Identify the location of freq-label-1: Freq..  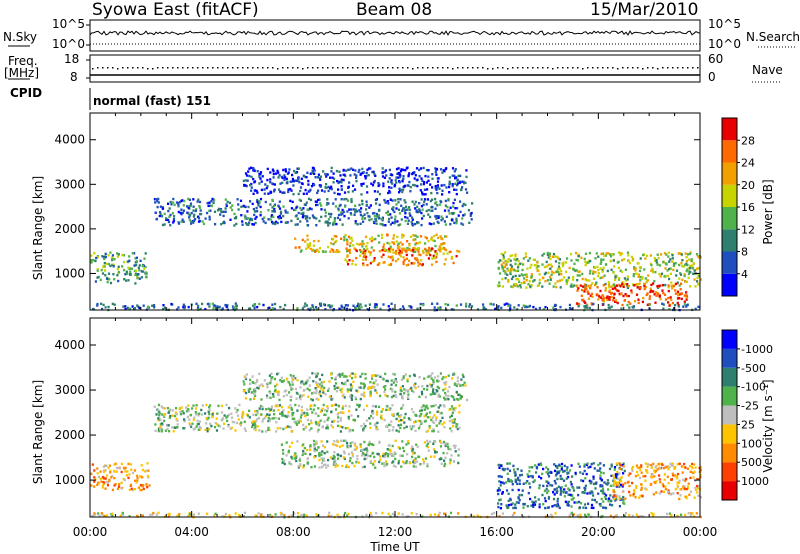
(23, 61).